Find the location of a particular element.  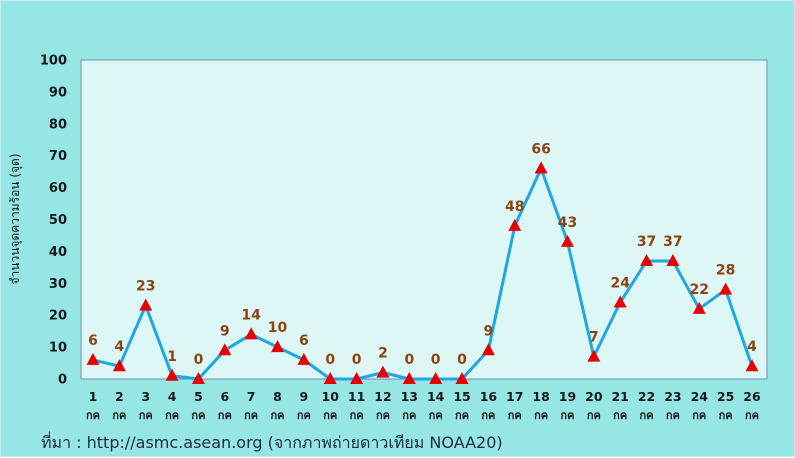

data-label: 28 is located at coordinates (725, 271).